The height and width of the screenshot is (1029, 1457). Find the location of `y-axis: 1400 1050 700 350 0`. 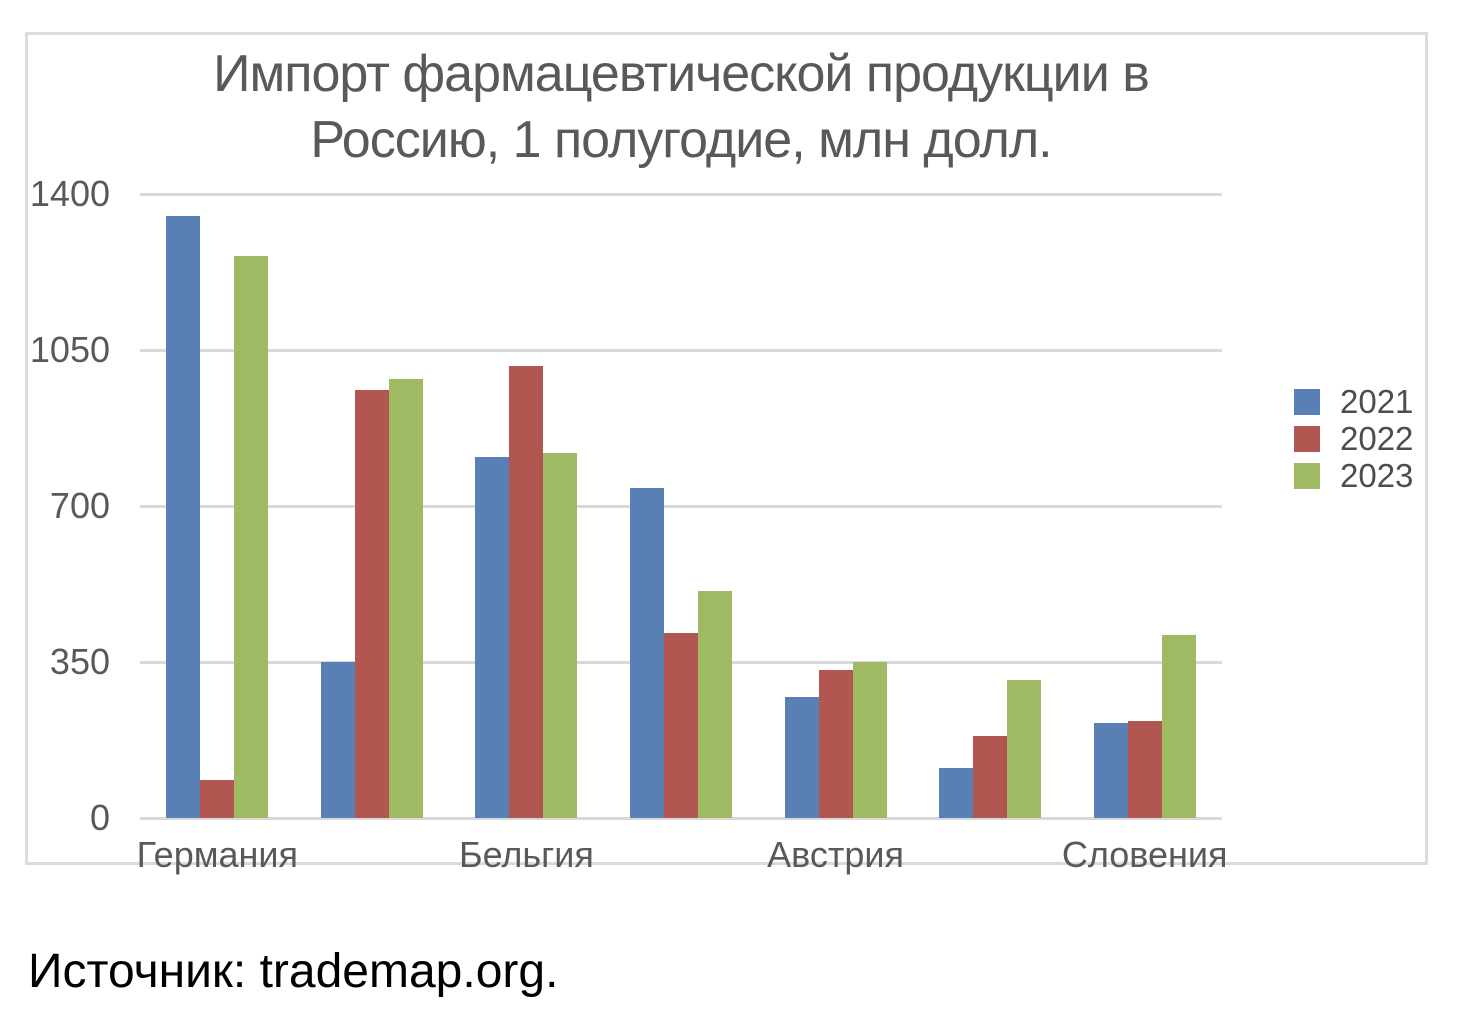

y-axis: 1400 1050 700 350 0 is located at coordinates (69, 505).